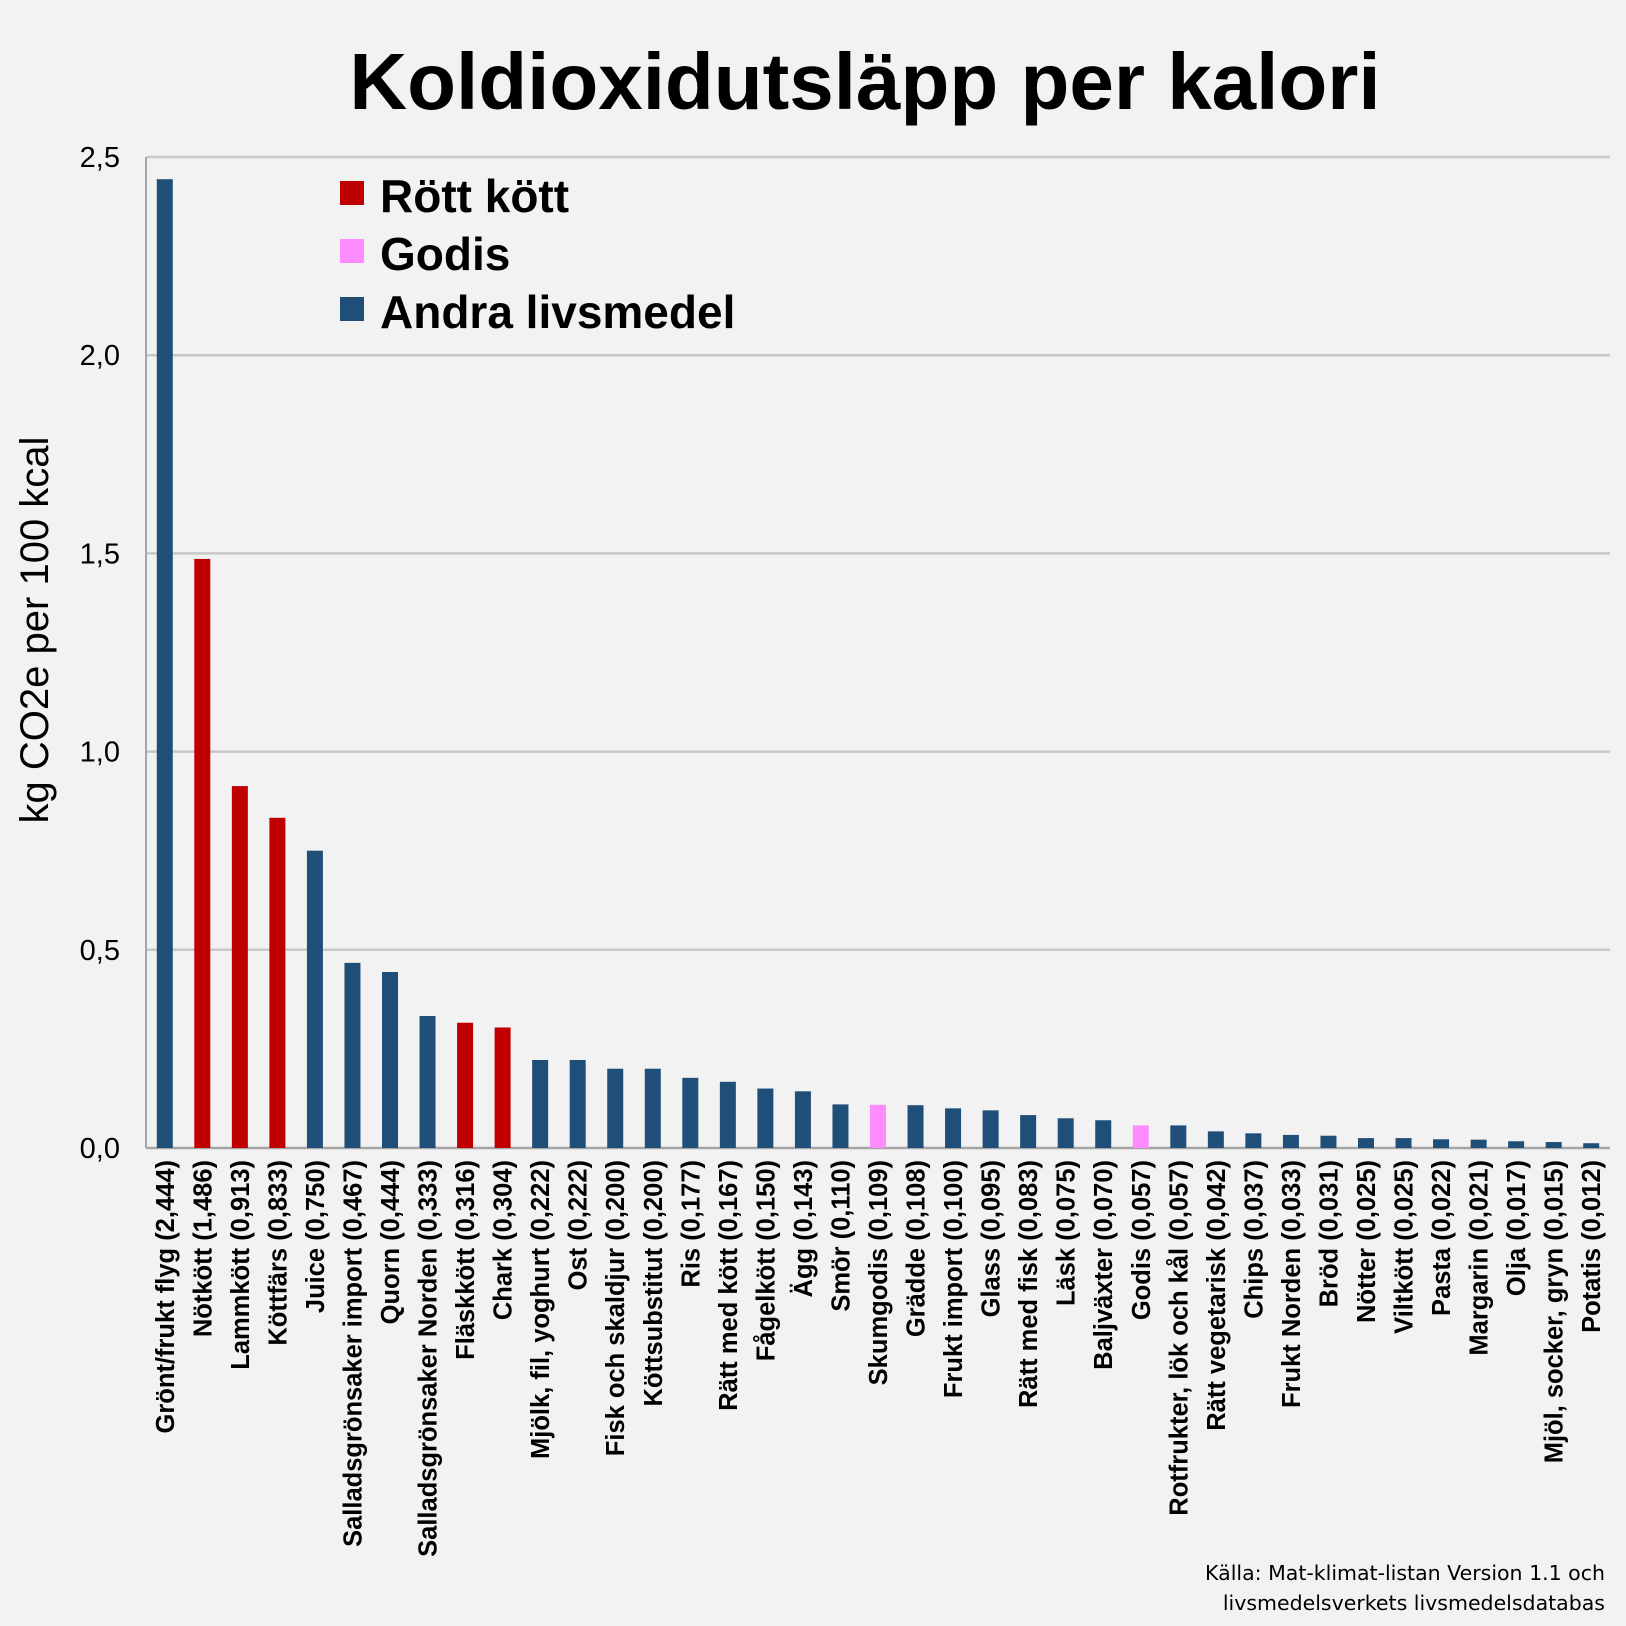  What do you see at coordinates (1254, 1283) in the screenshot?
I see `category-name: Chips` at bounding box center [1254, 1283].